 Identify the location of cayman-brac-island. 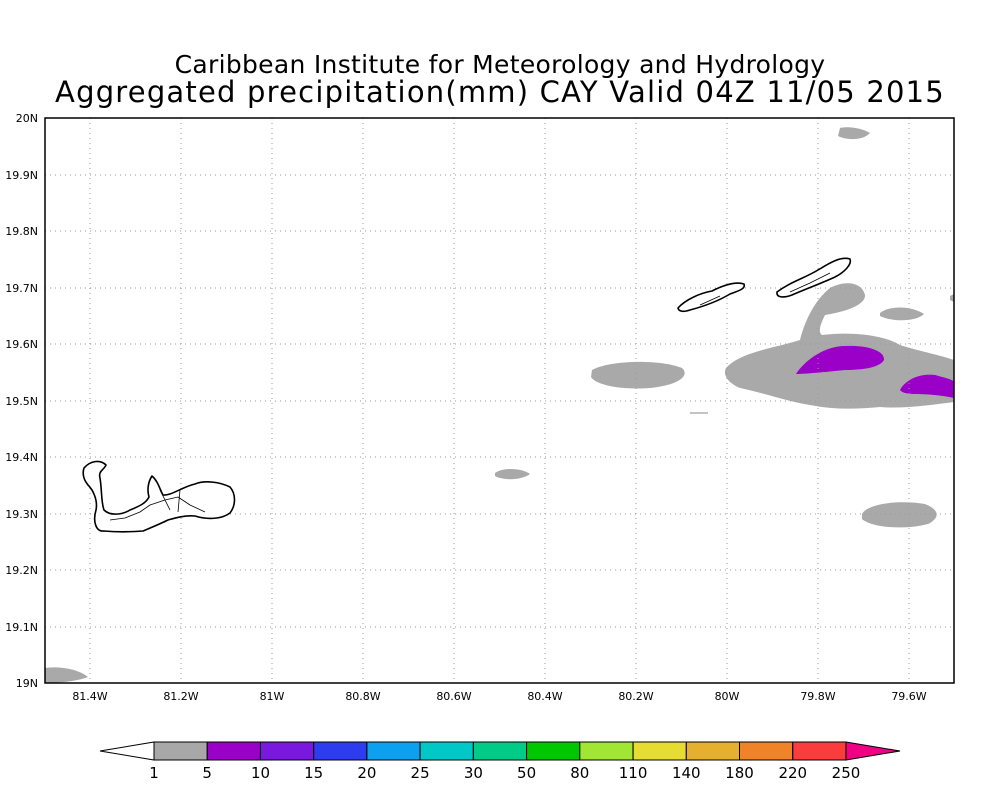
(814, 277).